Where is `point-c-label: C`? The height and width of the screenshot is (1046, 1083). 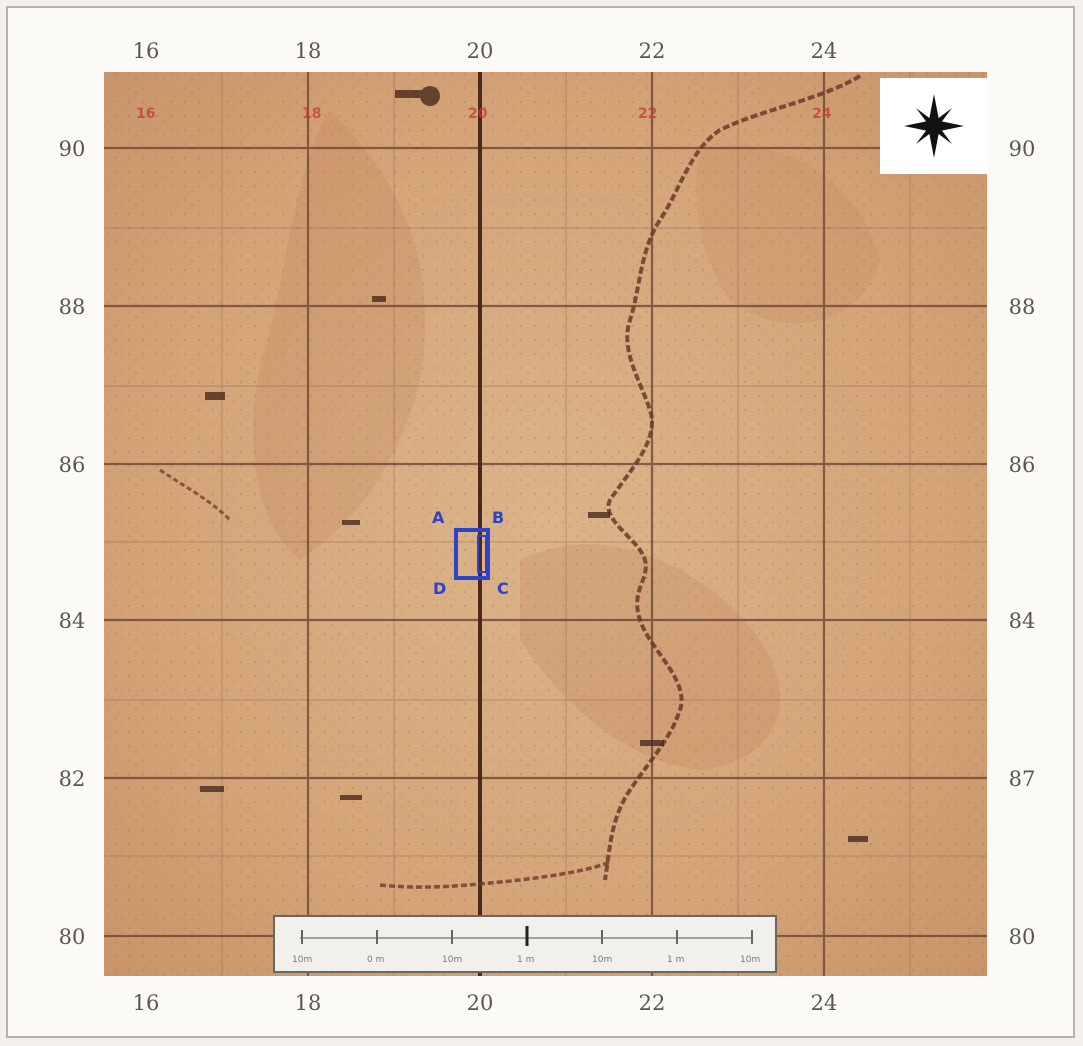
point-c-label: C is located at coordinates (503, 588).